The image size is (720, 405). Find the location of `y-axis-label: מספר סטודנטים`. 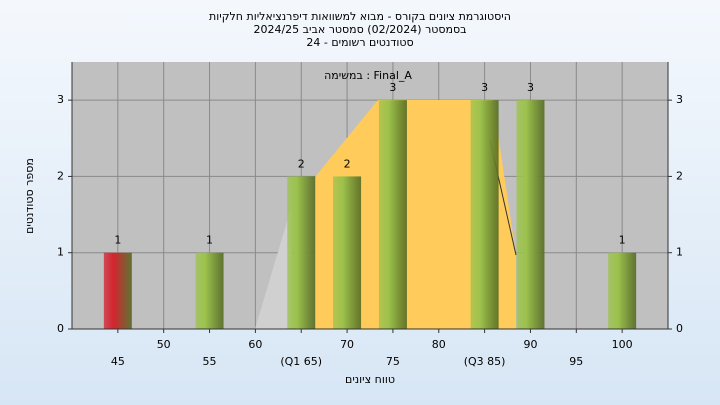

y-axis-label: מספר סטודנטים is located at coordinates (29, 196).